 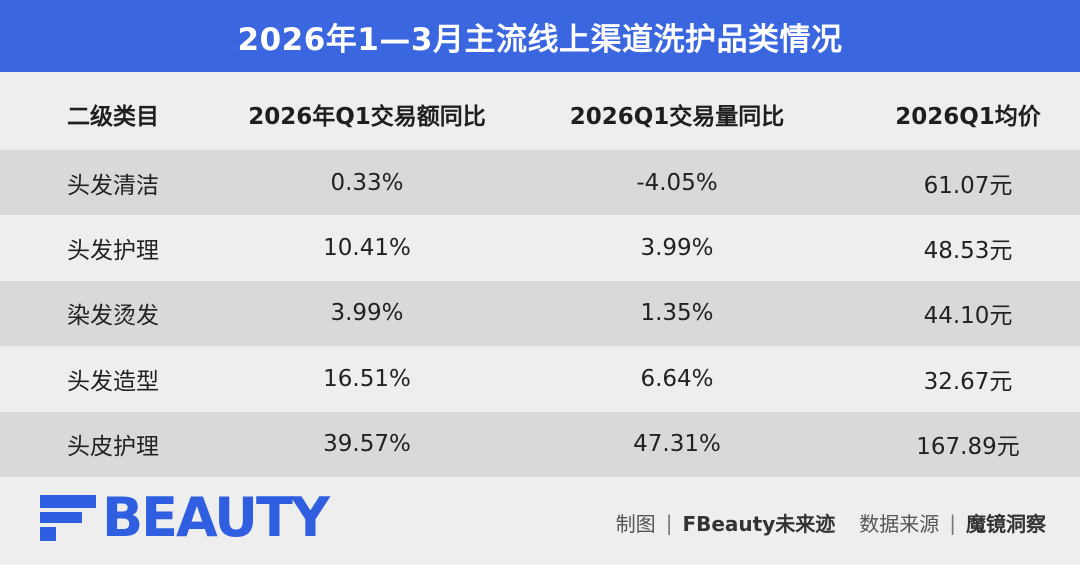 What do you see at coordinates (113, 116) in the screenshot?
I see `column-header-category: 二级类目` at bounding box center [113, 116].